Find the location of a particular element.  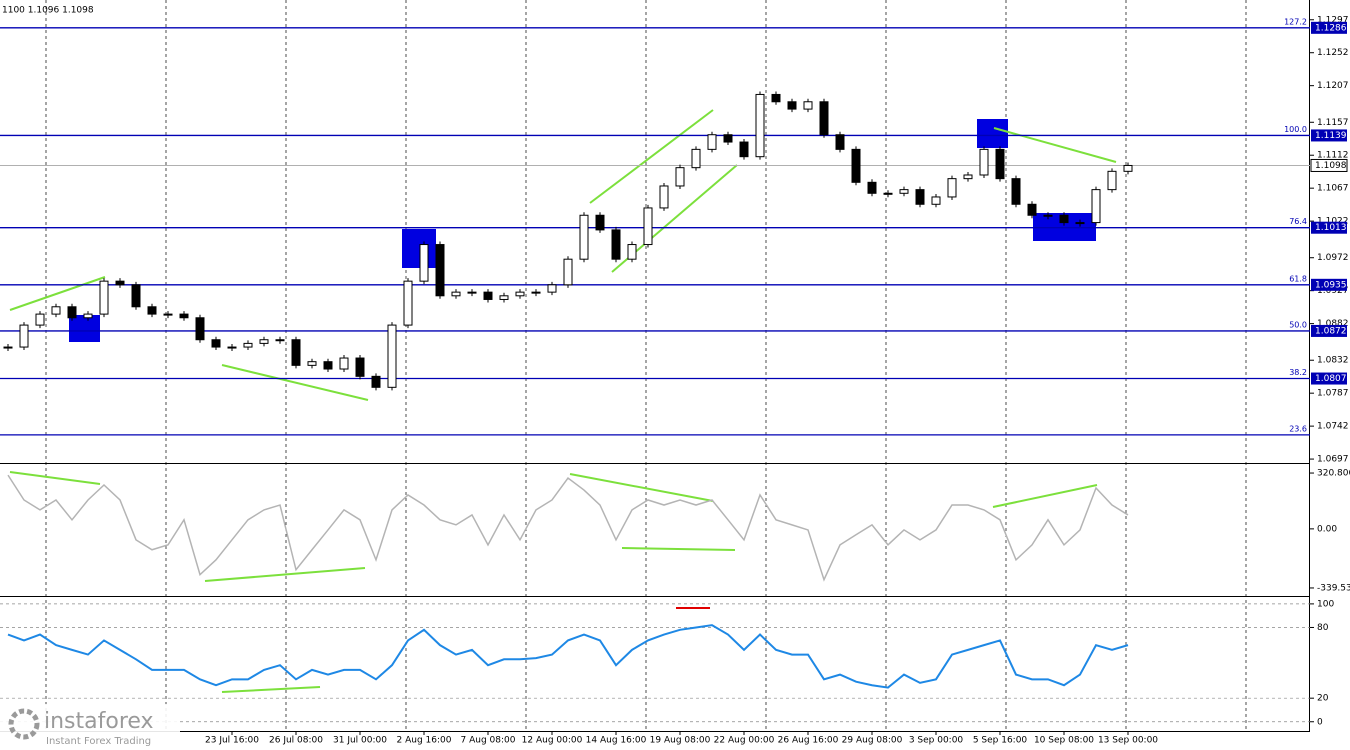

x-tick-label: 26 Aug 16:00 is located at coordinates (808, 741).